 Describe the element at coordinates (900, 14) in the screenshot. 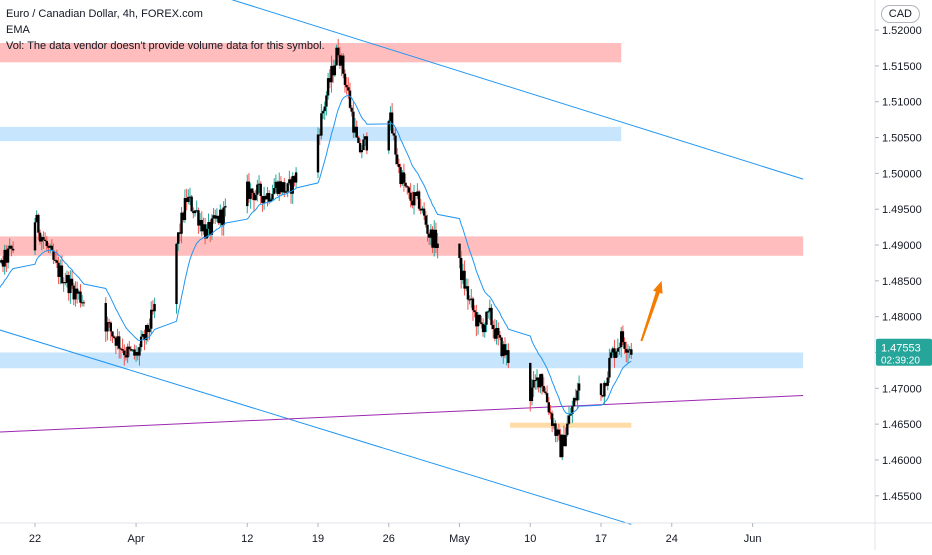

I see `currency-badge: CAD` at that location.